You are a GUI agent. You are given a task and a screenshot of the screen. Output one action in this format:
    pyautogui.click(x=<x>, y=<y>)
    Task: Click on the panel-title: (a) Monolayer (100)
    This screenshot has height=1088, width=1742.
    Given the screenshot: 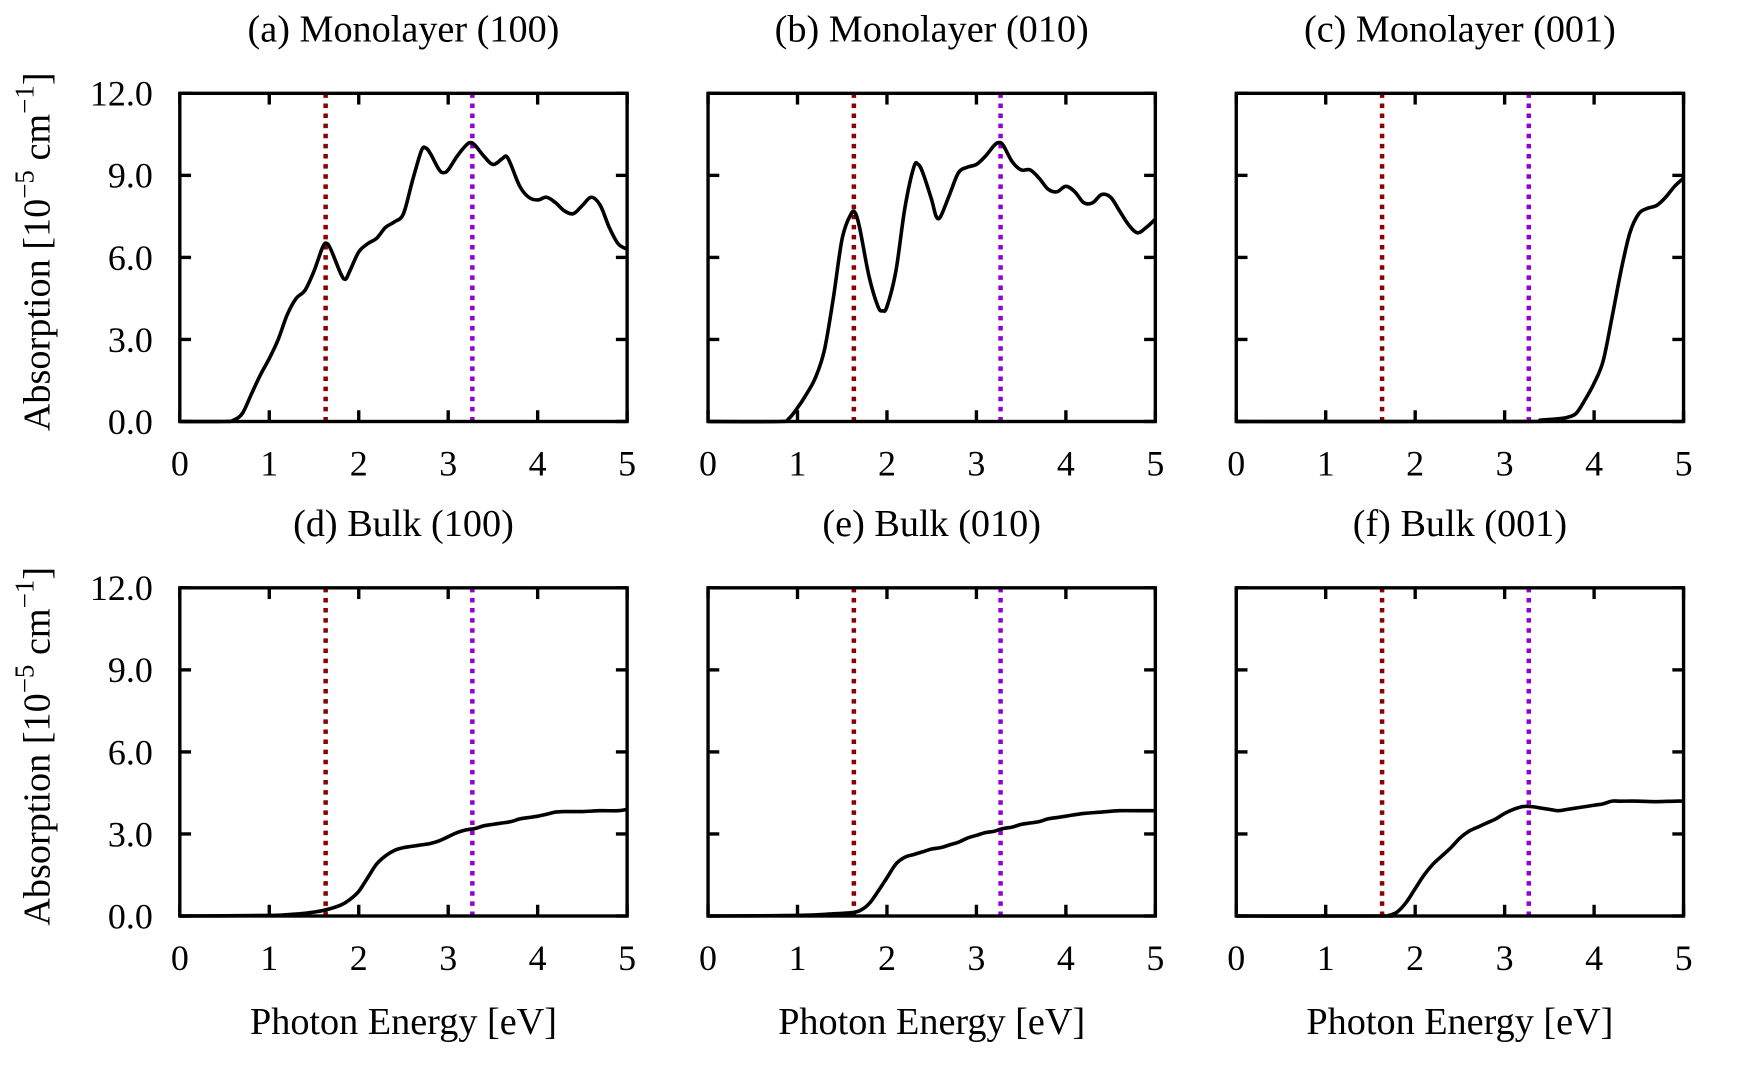 What is the action you would take?
    pyautogui.click(x=404, y=30)
    